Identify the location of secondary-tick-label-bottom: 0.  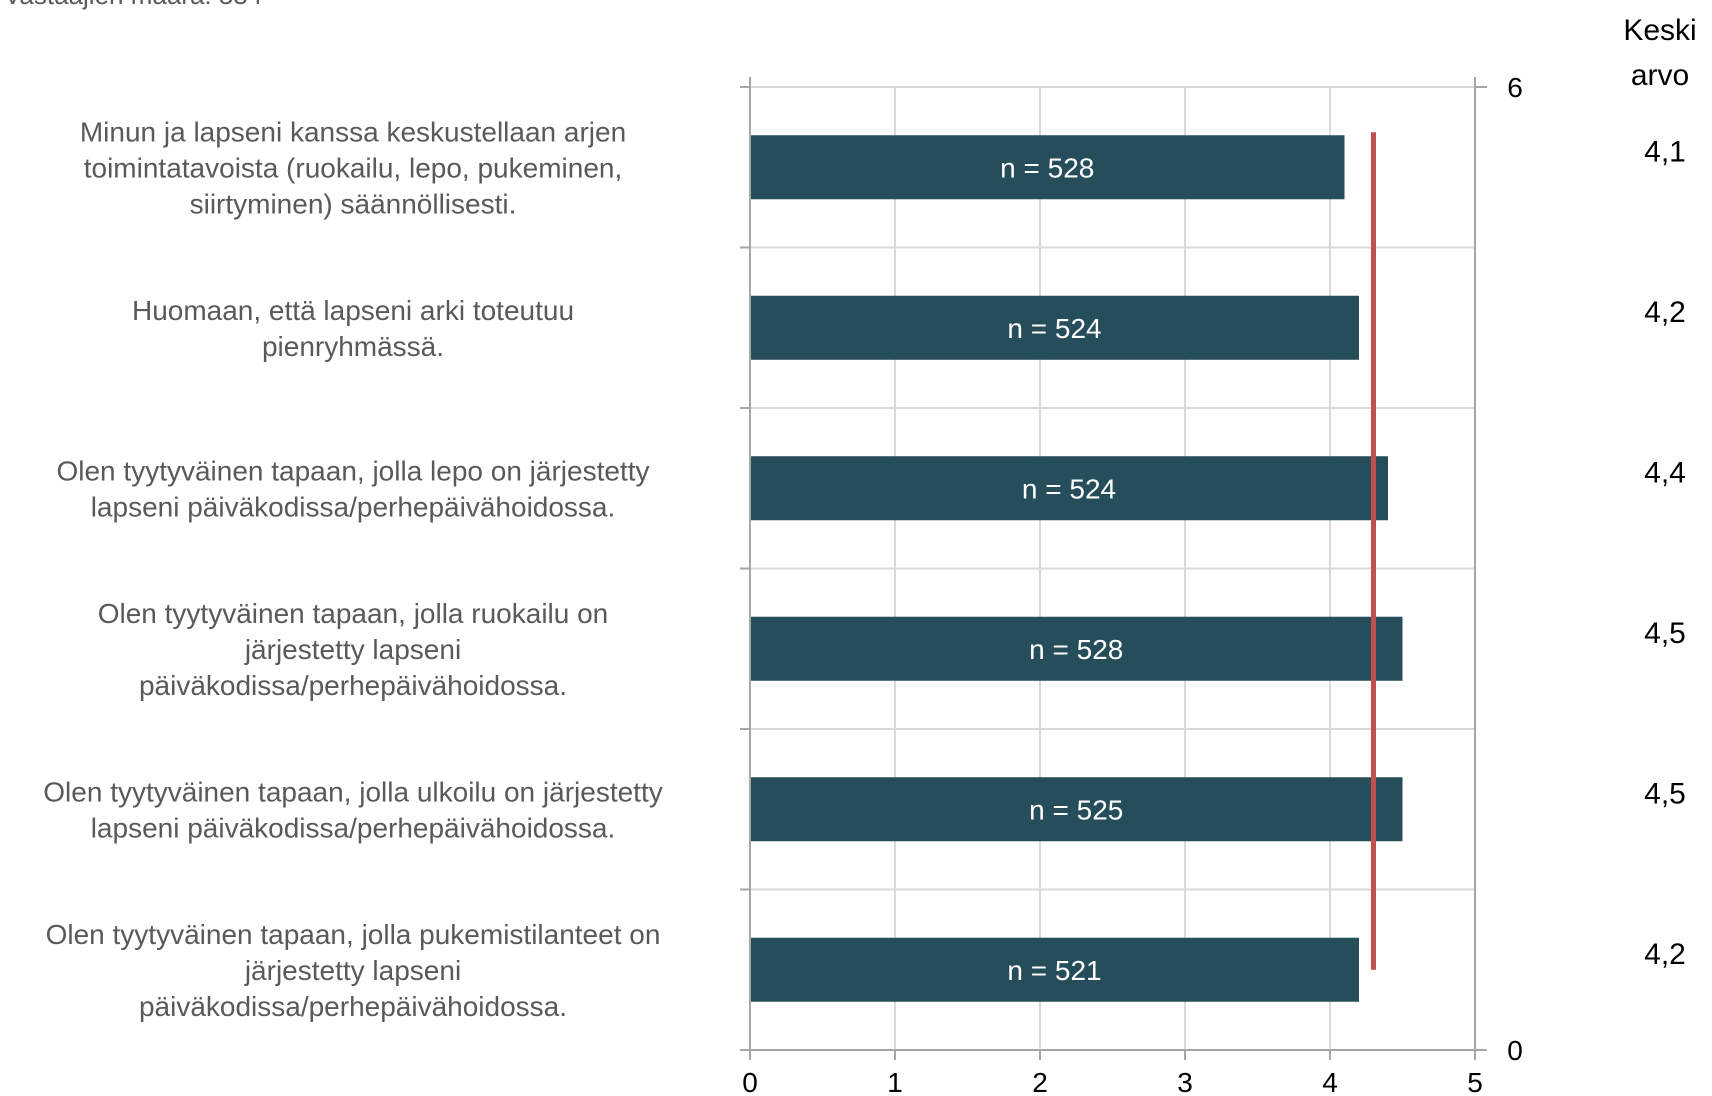
(1515, 1050).